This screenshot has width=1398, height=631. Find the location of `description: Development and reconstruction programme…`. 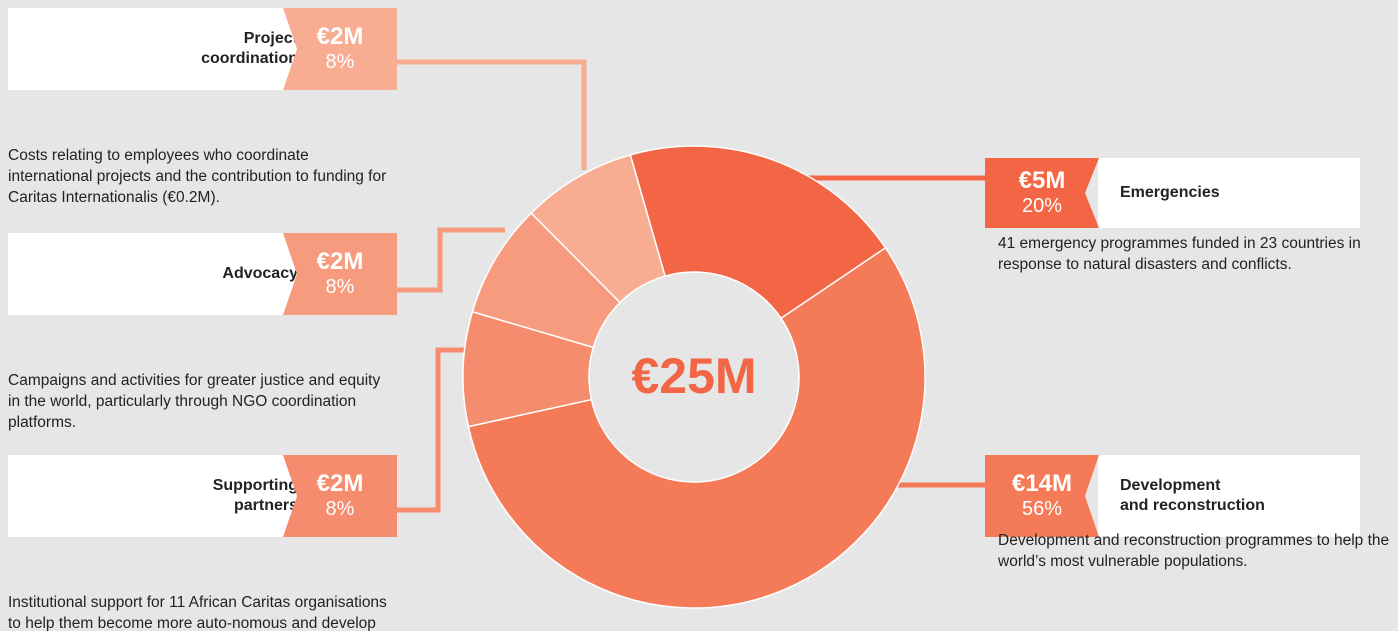

description: Development and reconstruction programme… is located at coordinates (1194, 551).